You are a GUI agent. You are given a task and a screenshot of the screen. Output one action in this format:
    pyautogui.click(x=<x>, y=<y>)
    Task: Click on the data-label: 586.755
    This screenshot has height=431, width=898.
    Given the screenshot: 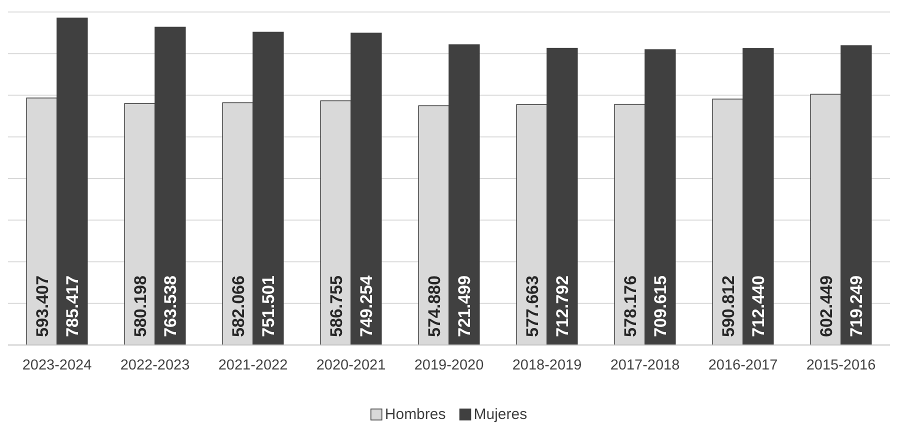 What is the action you would take?
    pyautogui.click(x=336, y=306)
    